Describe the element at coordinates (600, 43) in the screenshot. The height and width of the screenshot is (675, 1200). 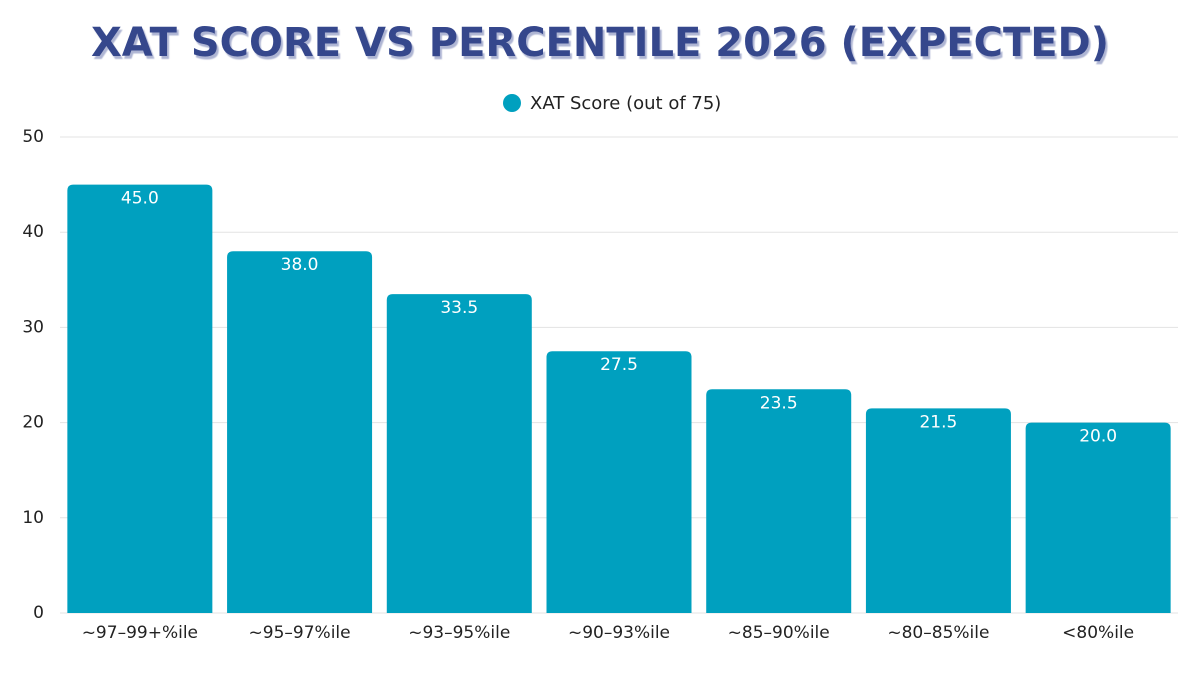
I see `chart-title: XAT SCORE VS PERCENTILE 2026 (EXPECTED)` at that location.